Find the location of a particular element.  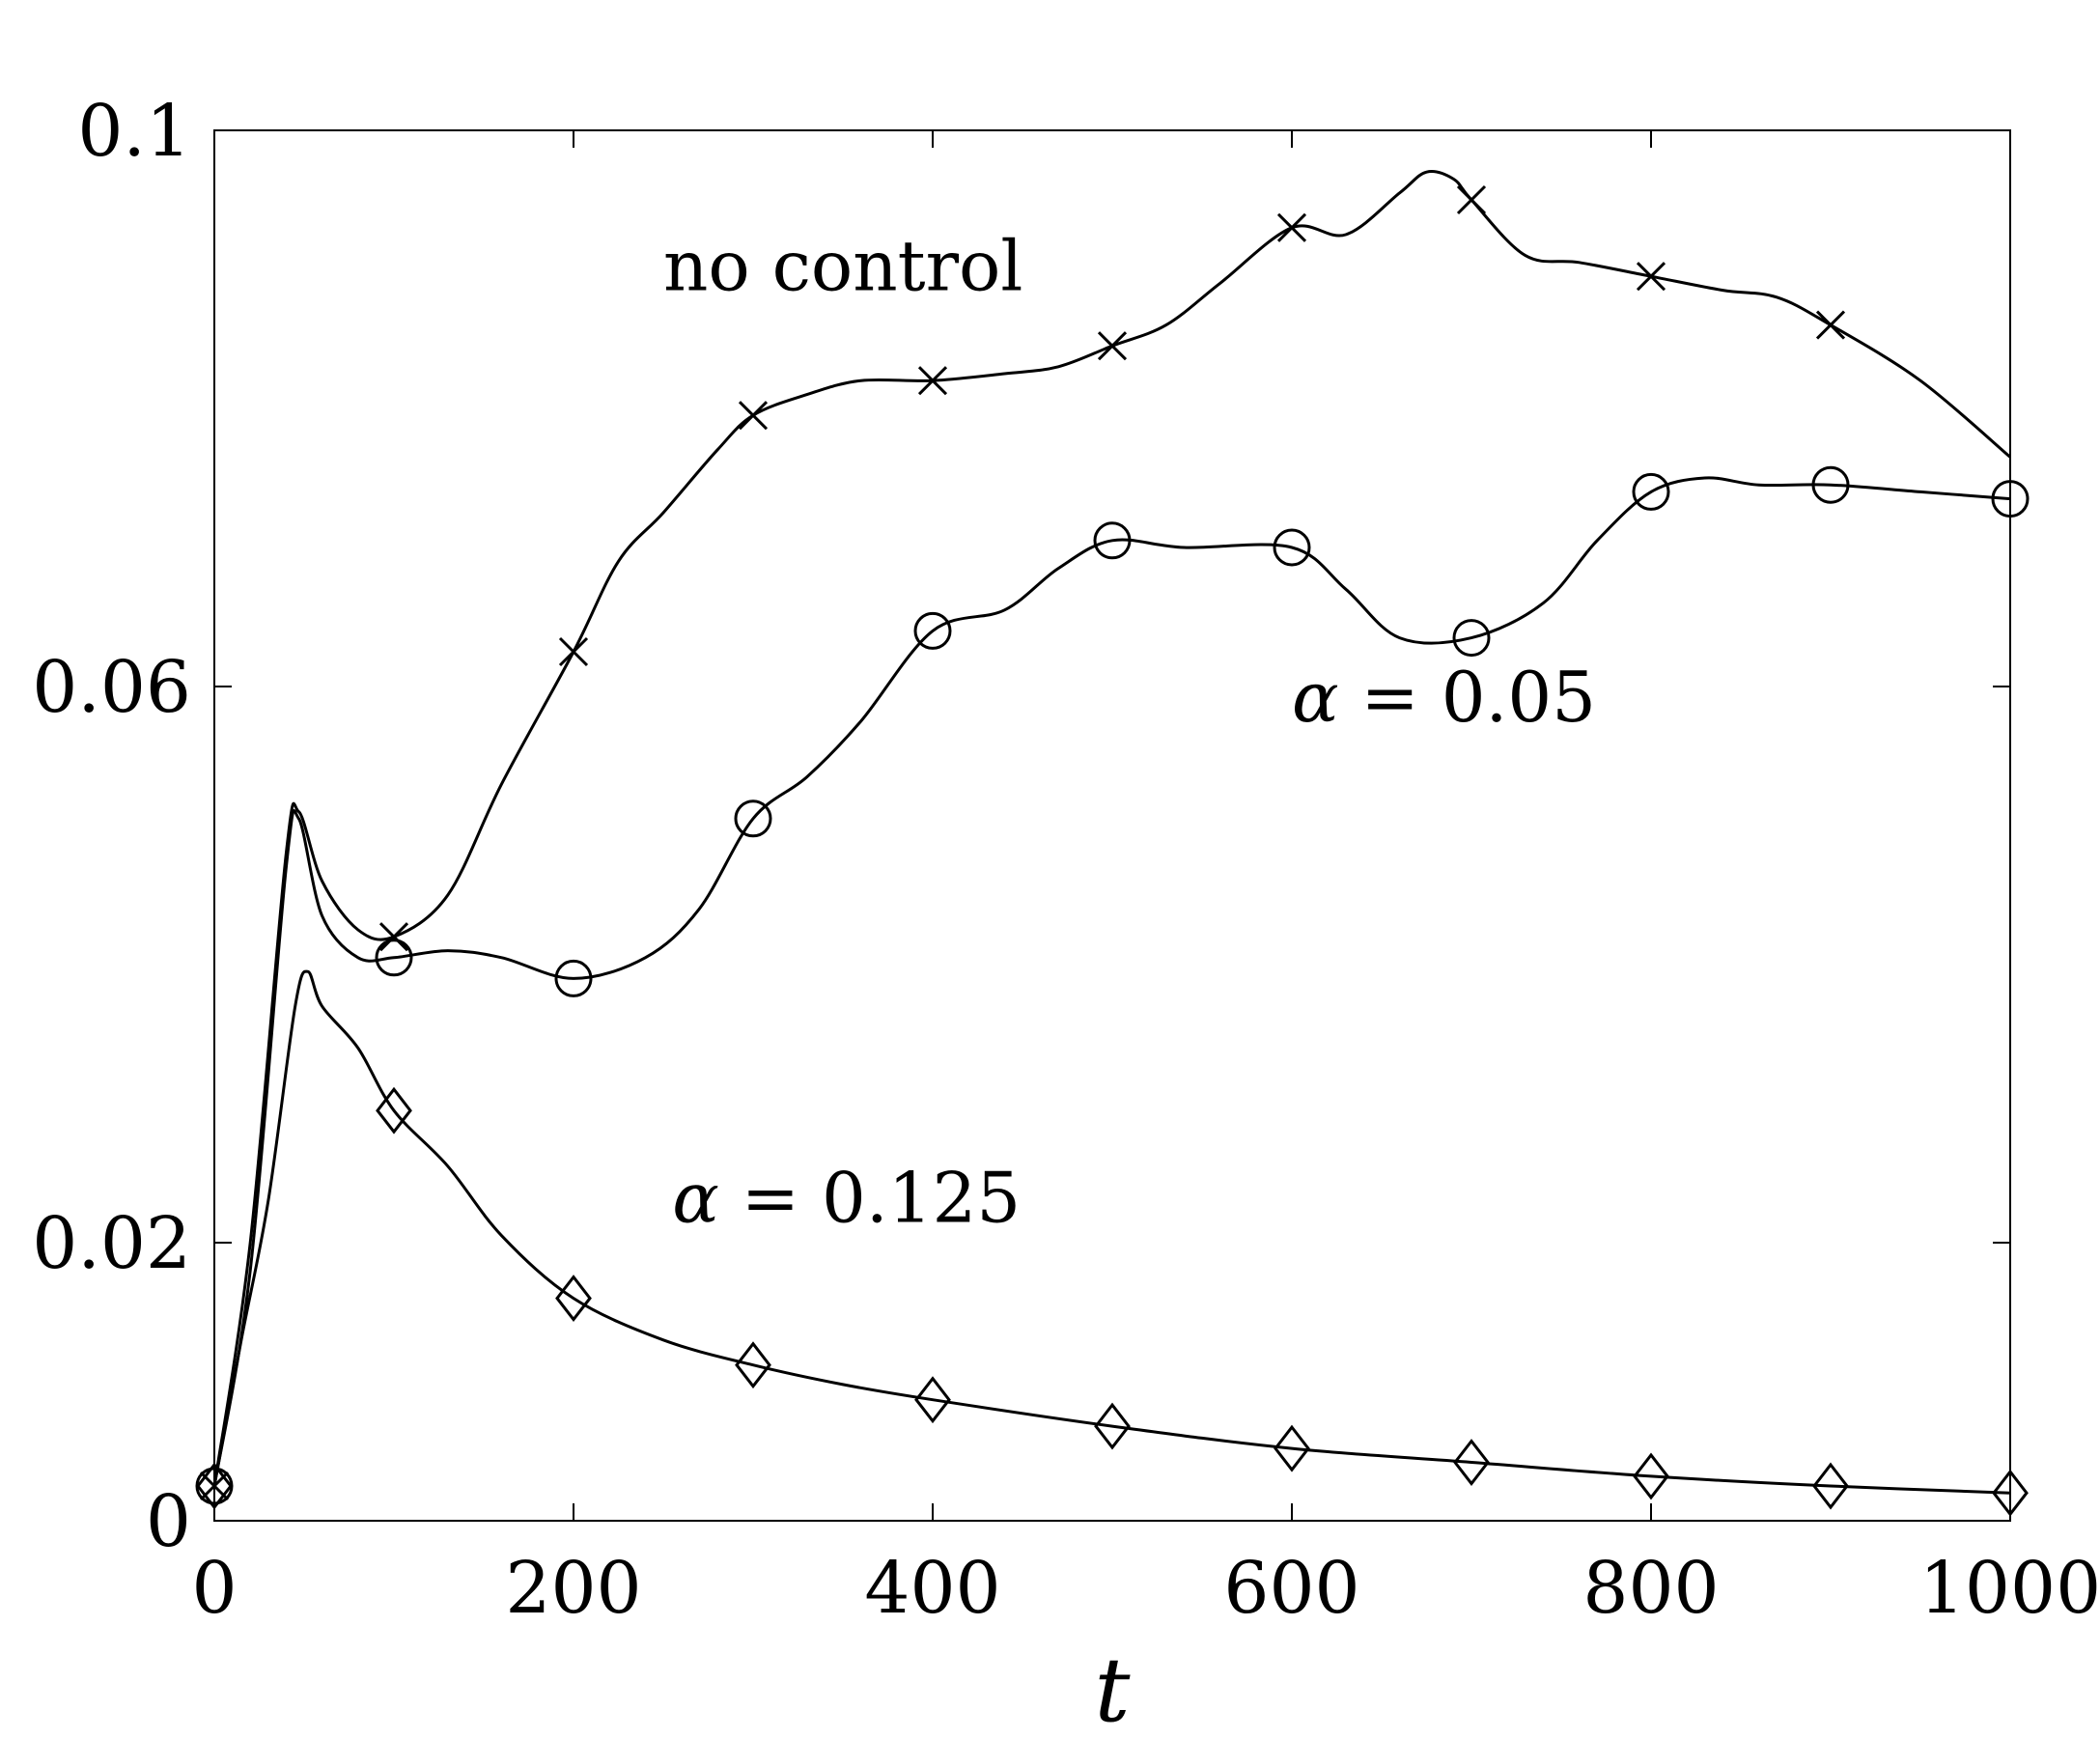

x-tick-label: 1000 is located at coordinates (2010, 1589).